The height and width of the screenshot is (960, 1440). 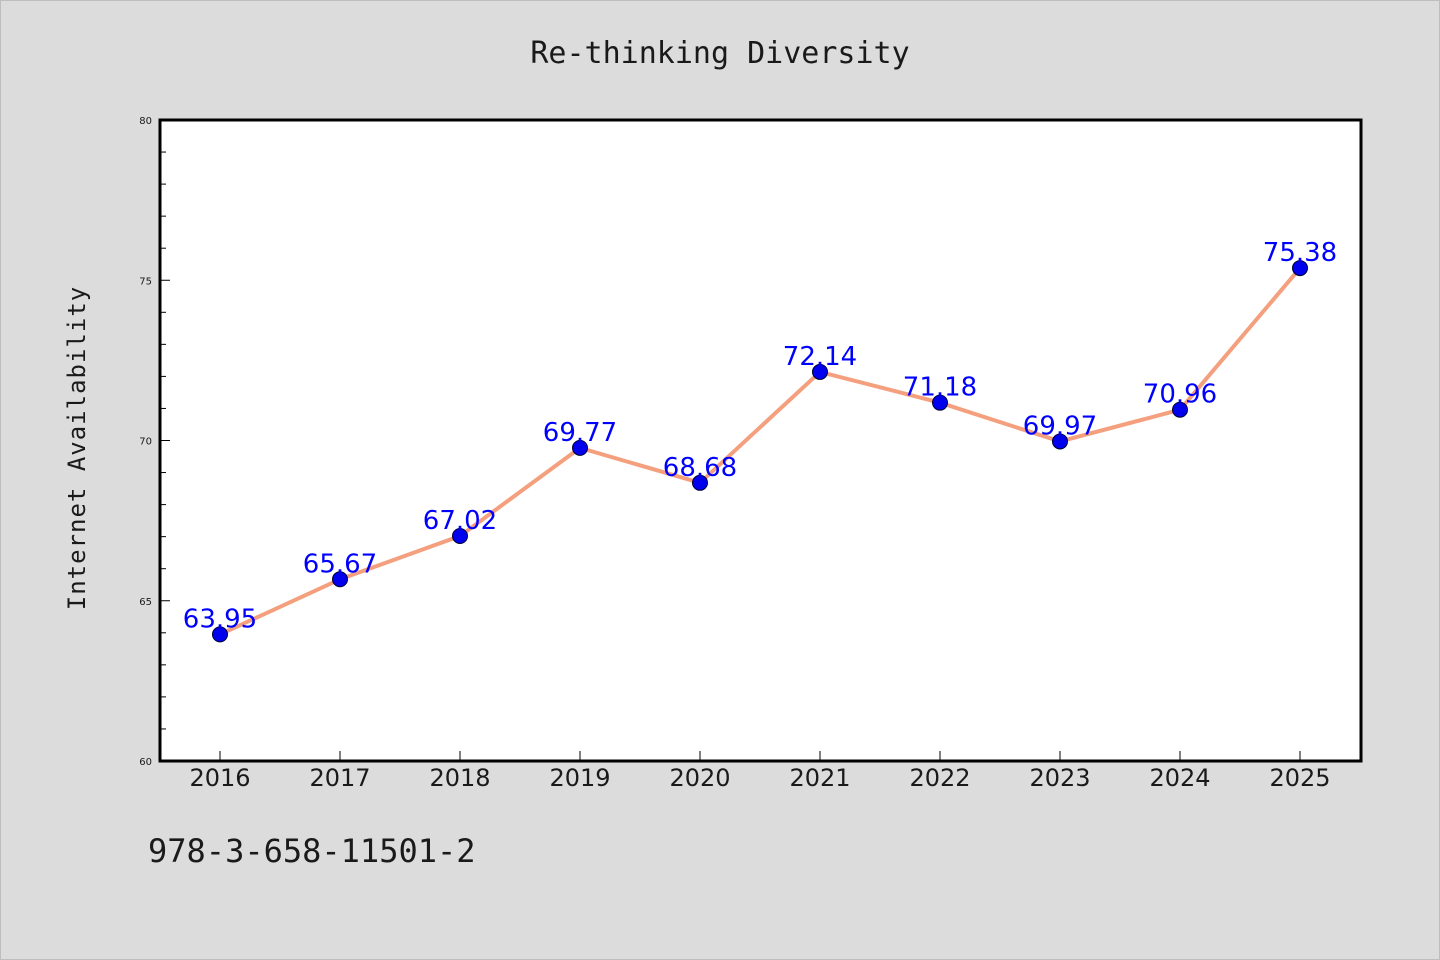 What do you see at coordinates (77, 448) in the screenshot?
I see `y-axis-label: Internet Availability` at bounding box center [77, 448].